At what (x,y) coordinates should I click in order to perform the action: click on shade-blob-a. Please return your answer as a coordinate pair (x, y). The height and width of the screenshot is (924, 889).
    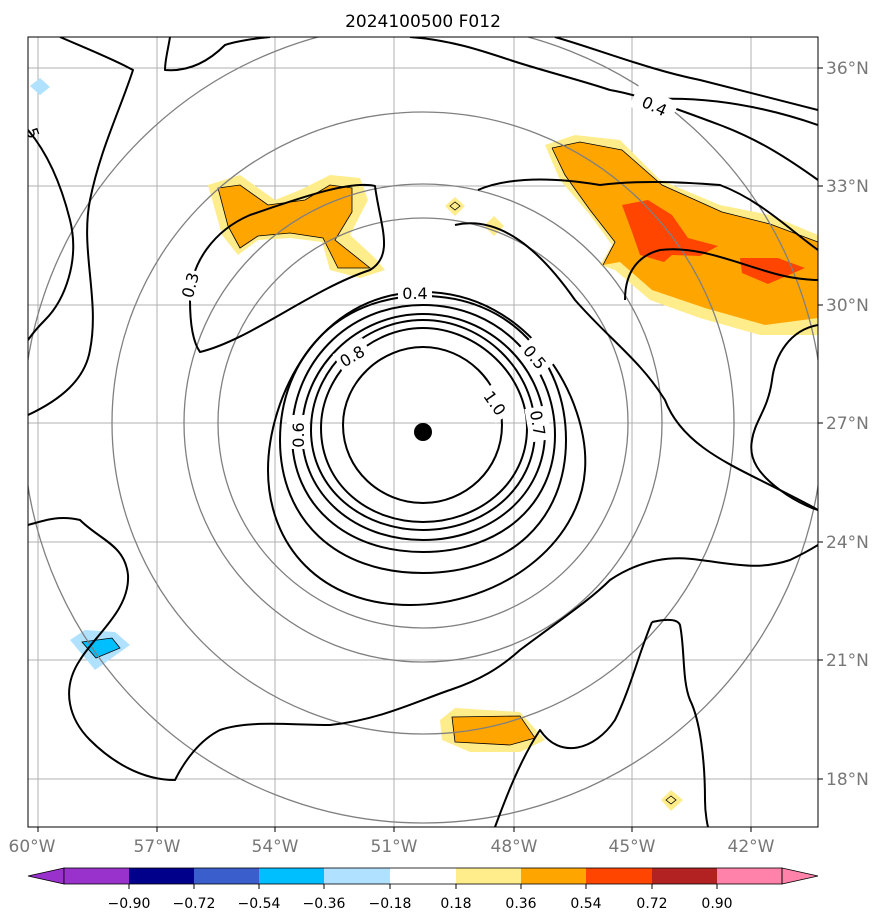
    Looking at the image, I should click on (455, 206).